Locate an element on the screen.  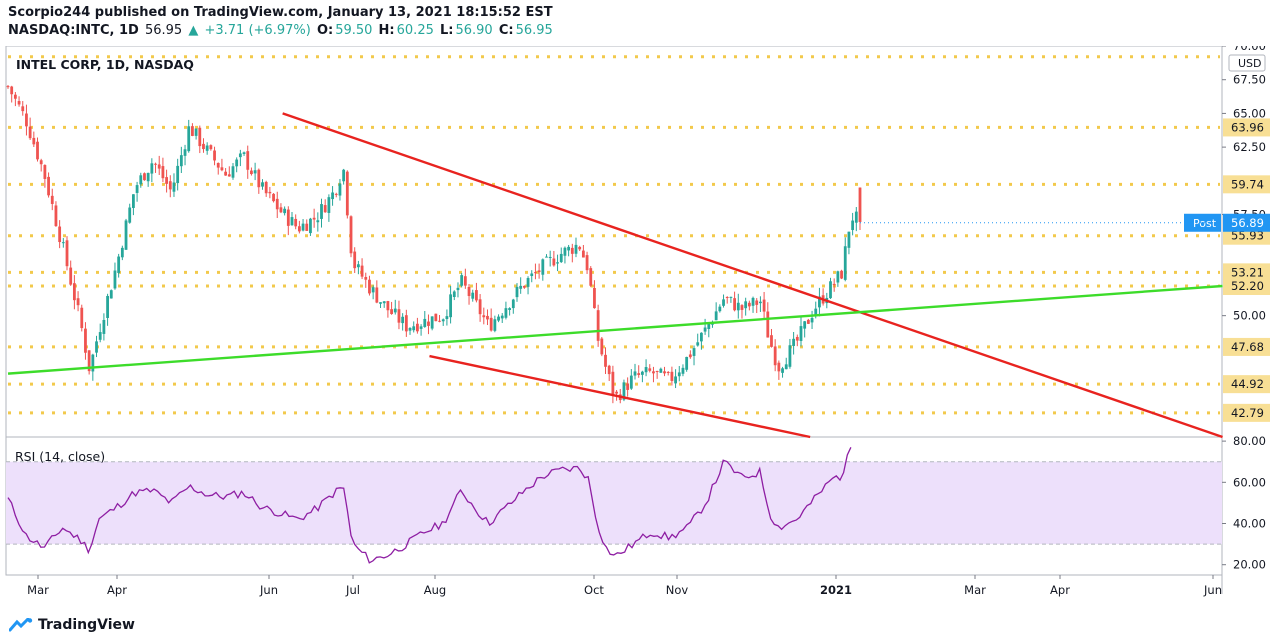
currency-label: USD is located at coordinates (1250, 63).